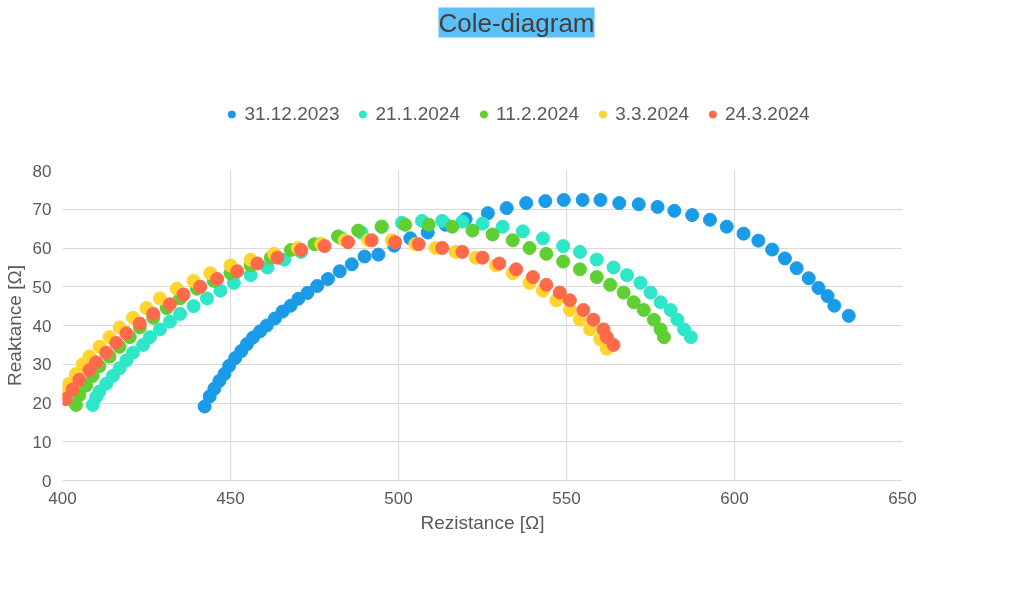  What do you see at coordinates (230, 498) in the screenshot?
I see `x-tick-label: 450` at bounding box center [230, 498].